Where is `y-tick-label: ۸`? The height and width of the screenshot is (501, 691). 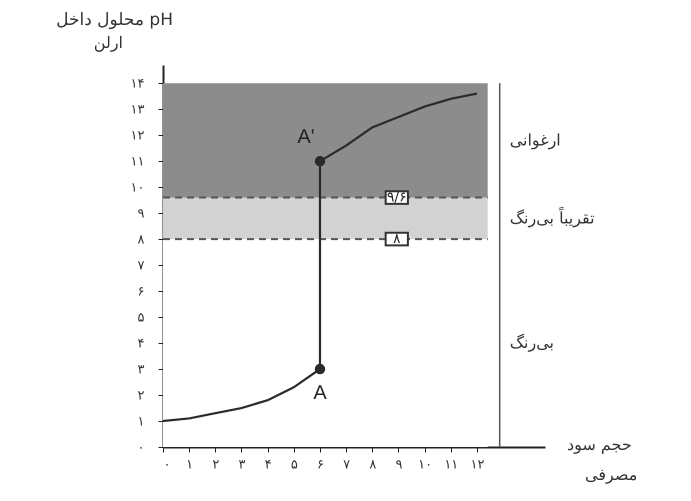 y-tick-label: ۸ is located at coordinates (141, 240).